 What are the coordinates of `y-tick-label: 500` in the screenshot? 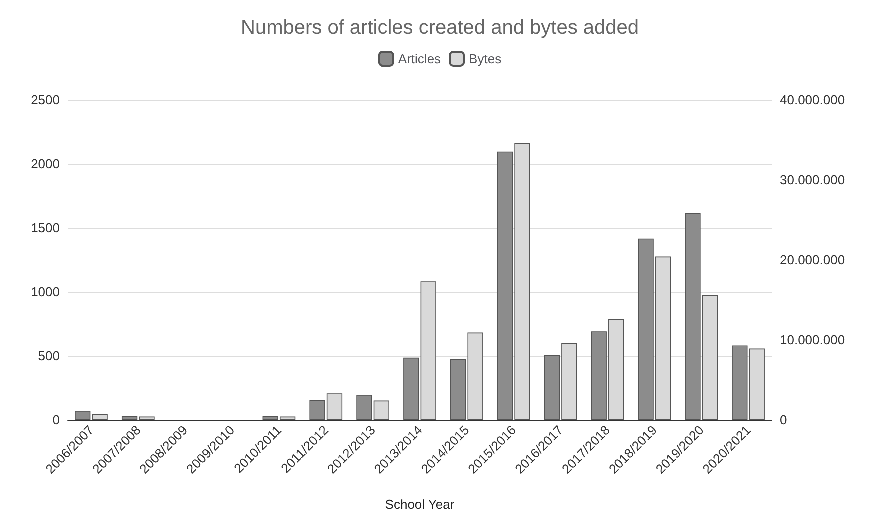 It's located at (49, 356).